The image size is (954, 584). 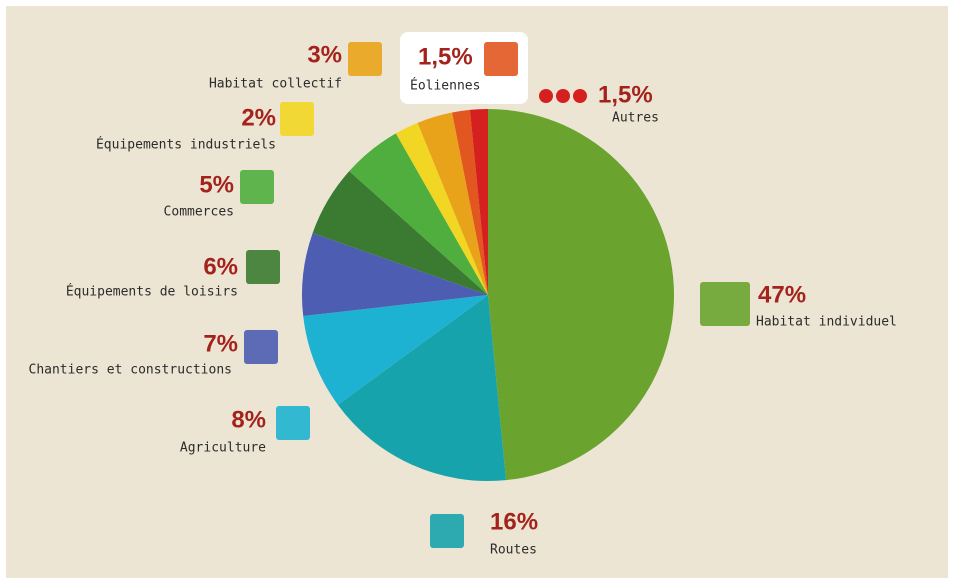 What do you see at coordinates (445, 86) in the screenshot?
I see `category-label: Éoliennes` at bounding box center [445, 86].